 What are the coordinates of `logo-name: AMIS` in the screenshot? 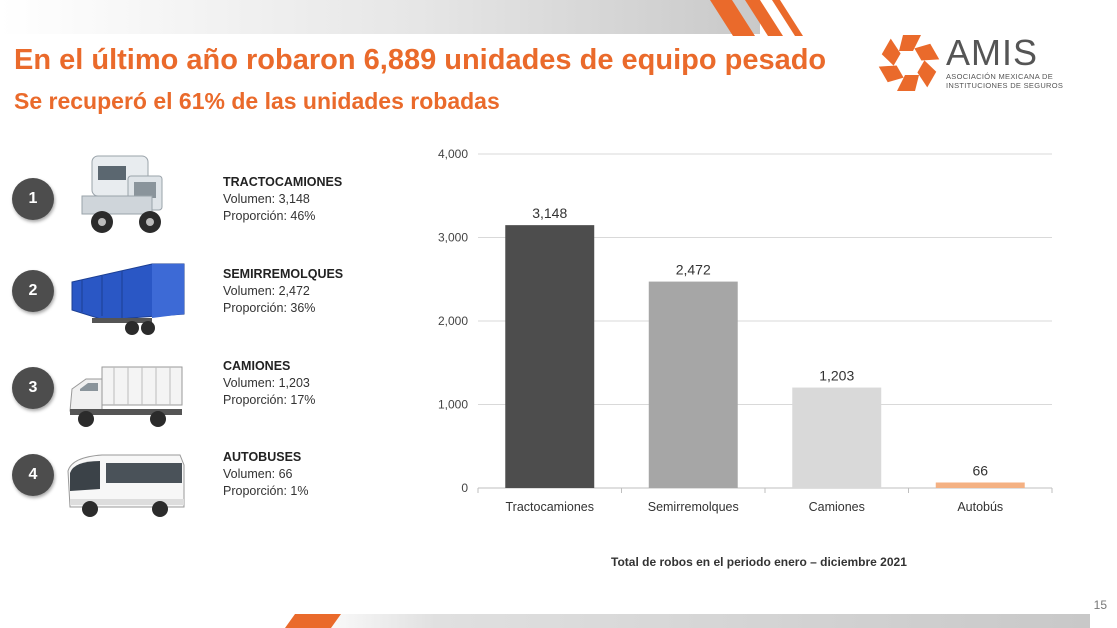 It's located at (992, 52).